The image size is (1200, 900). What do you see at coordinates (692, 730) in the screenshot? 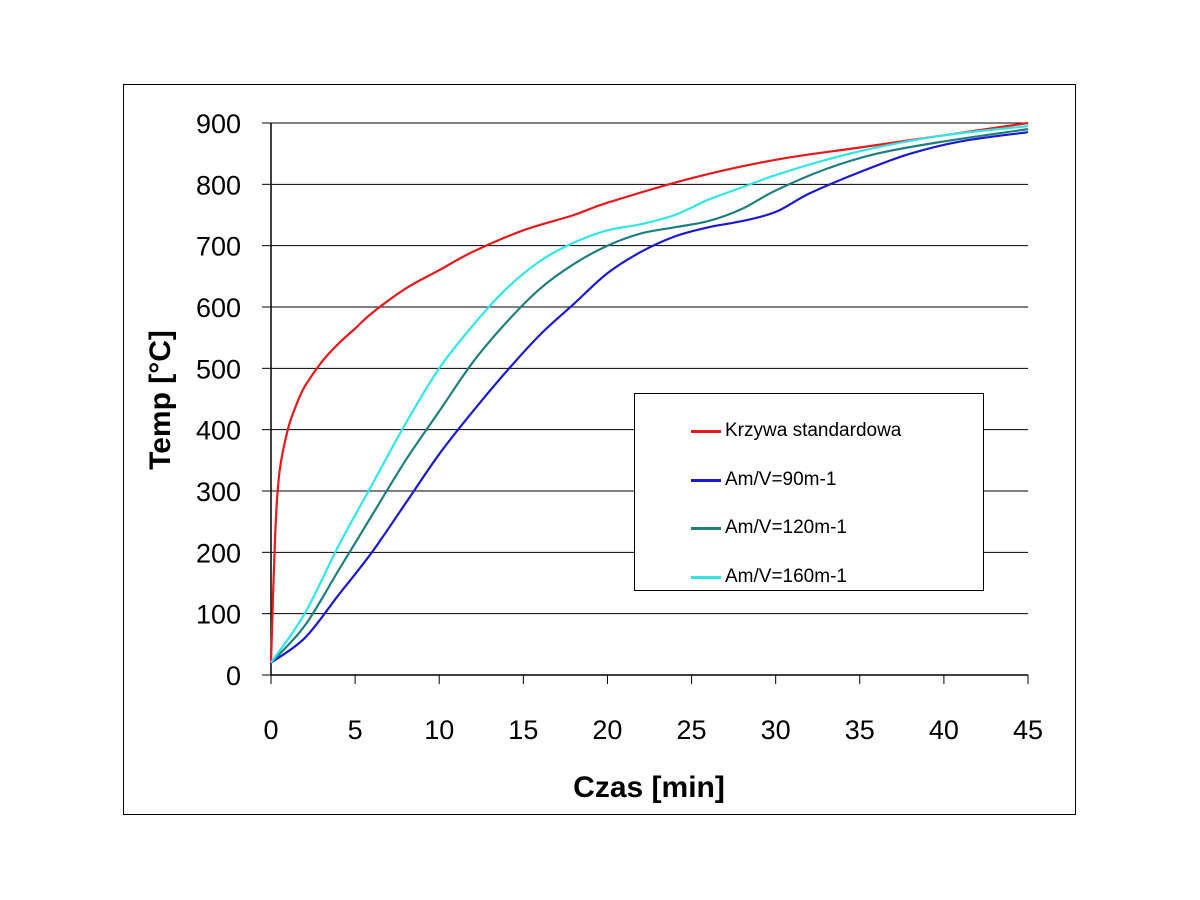
I see `x-tick-label: 25` at bounding box center [692, 730].